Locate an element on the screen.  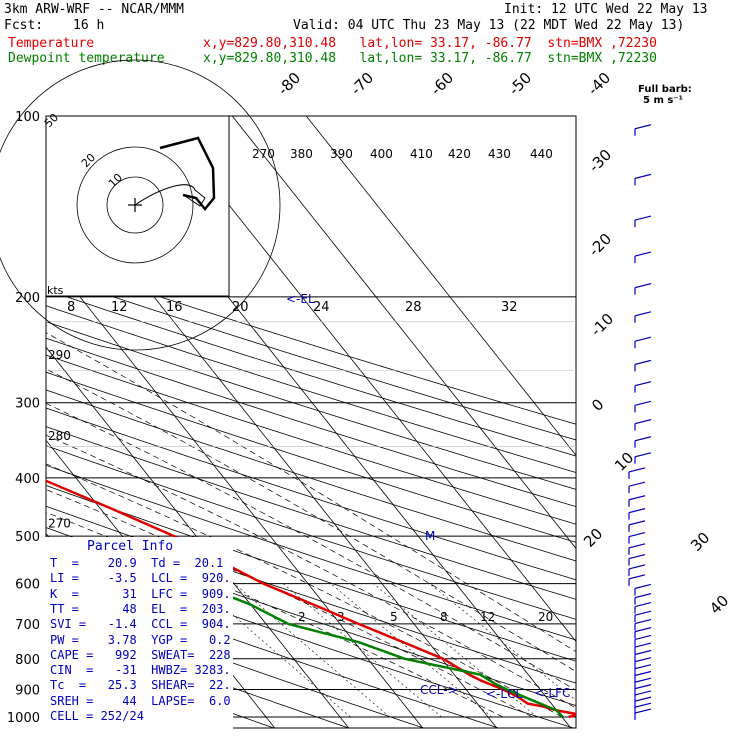
parcel-info-row: CAPE = 992 SWEAT= 228 is located at coordinates (140, 654).